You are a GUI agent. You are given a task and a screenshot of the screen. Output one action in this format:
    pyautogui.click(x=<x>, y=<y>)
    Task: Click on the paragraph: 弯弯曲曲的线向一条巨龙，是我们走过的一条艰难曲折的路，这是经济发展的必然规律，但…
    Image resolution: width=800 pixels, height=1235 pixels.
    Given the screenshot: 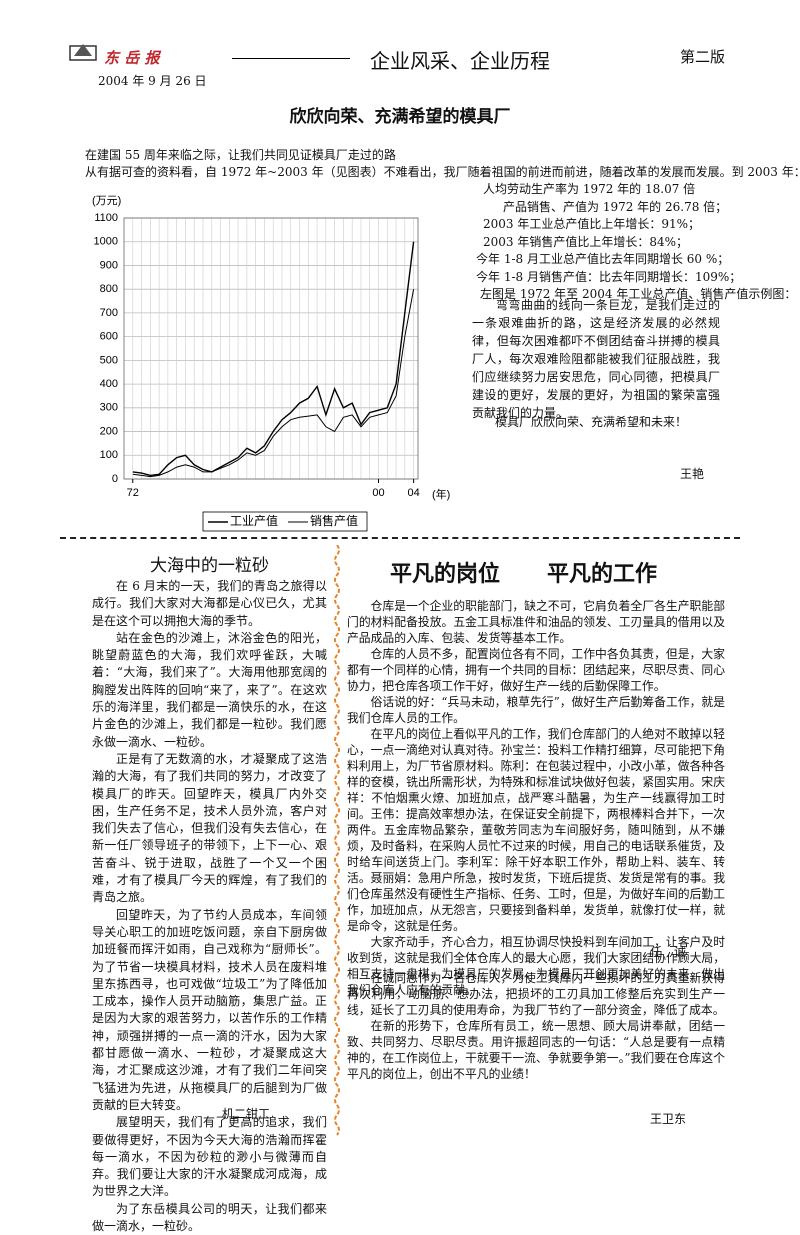 What is the action you would take?
    pyautogui.click(x=596, y=359)
    